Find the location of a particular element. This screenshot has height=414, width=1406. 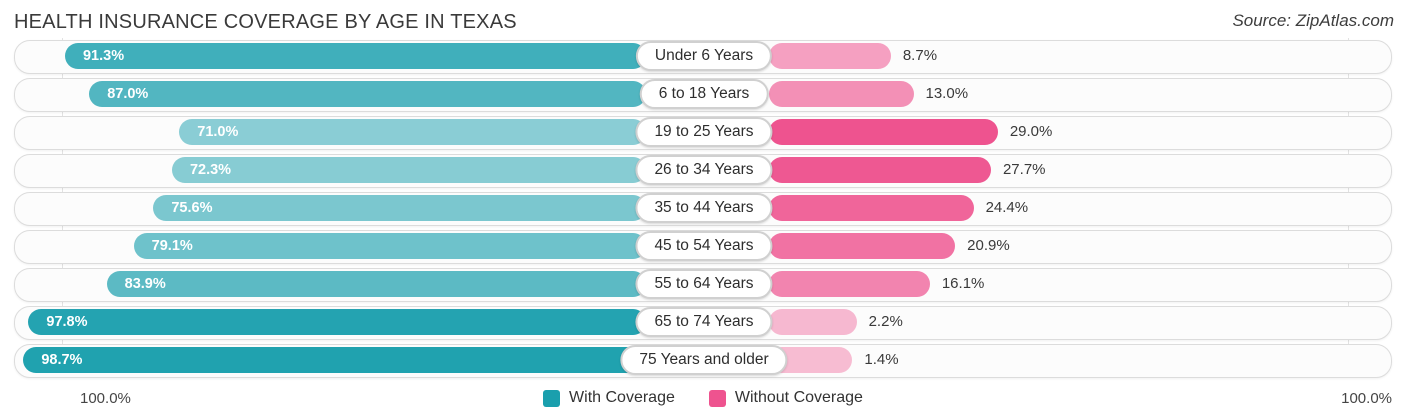

bar-row: 87.0% 13.0% 6 to 18 Years is located at coordinates (703, 95).